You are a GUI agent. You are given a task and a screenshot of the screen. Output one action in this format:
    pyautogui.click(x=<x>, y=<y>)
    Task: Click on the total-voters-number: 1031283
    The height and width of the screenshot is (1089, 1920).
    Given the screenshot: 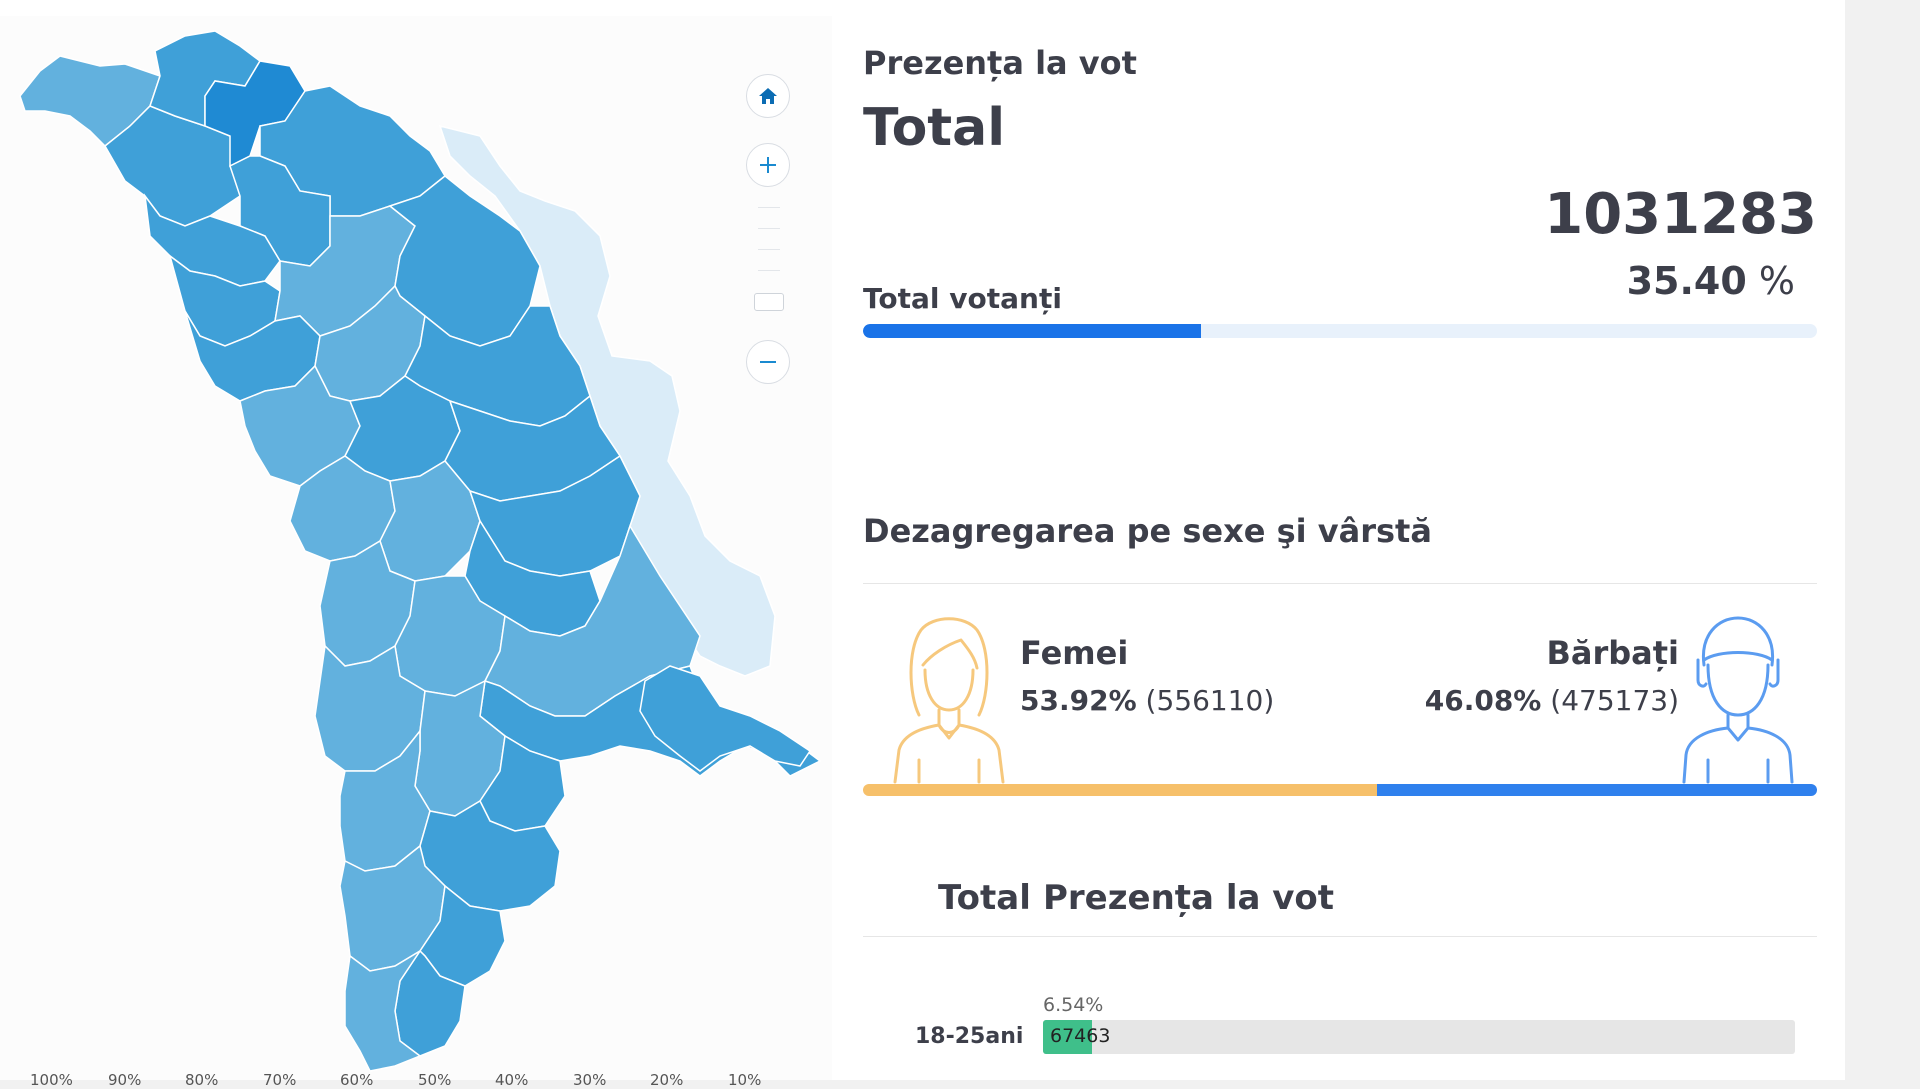 What is the action you would take?
    pyautogui.click(x=1680, y=214)
    